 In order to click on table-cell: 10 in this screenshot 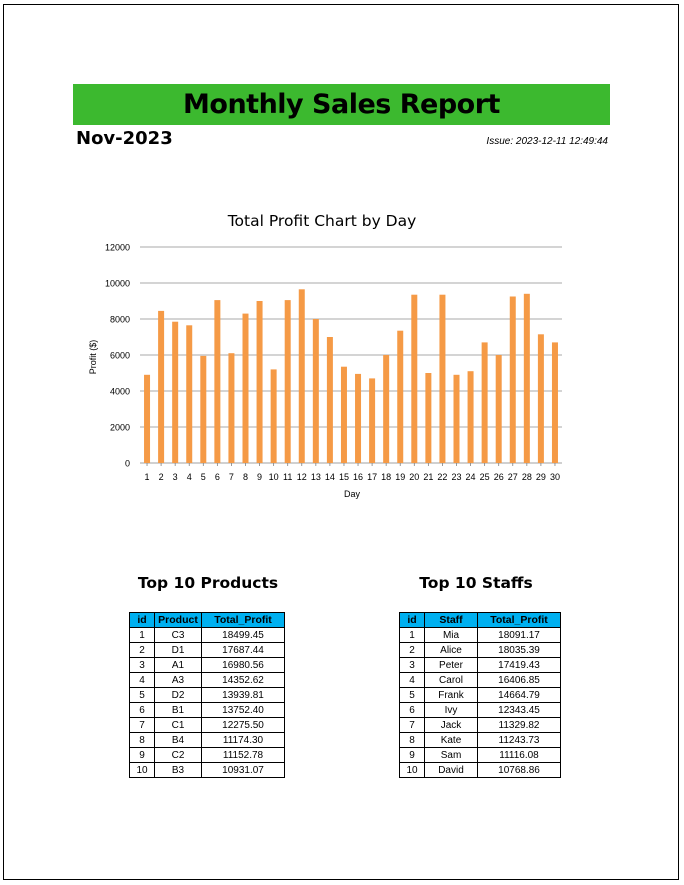, I will do `click(142, 770)`.